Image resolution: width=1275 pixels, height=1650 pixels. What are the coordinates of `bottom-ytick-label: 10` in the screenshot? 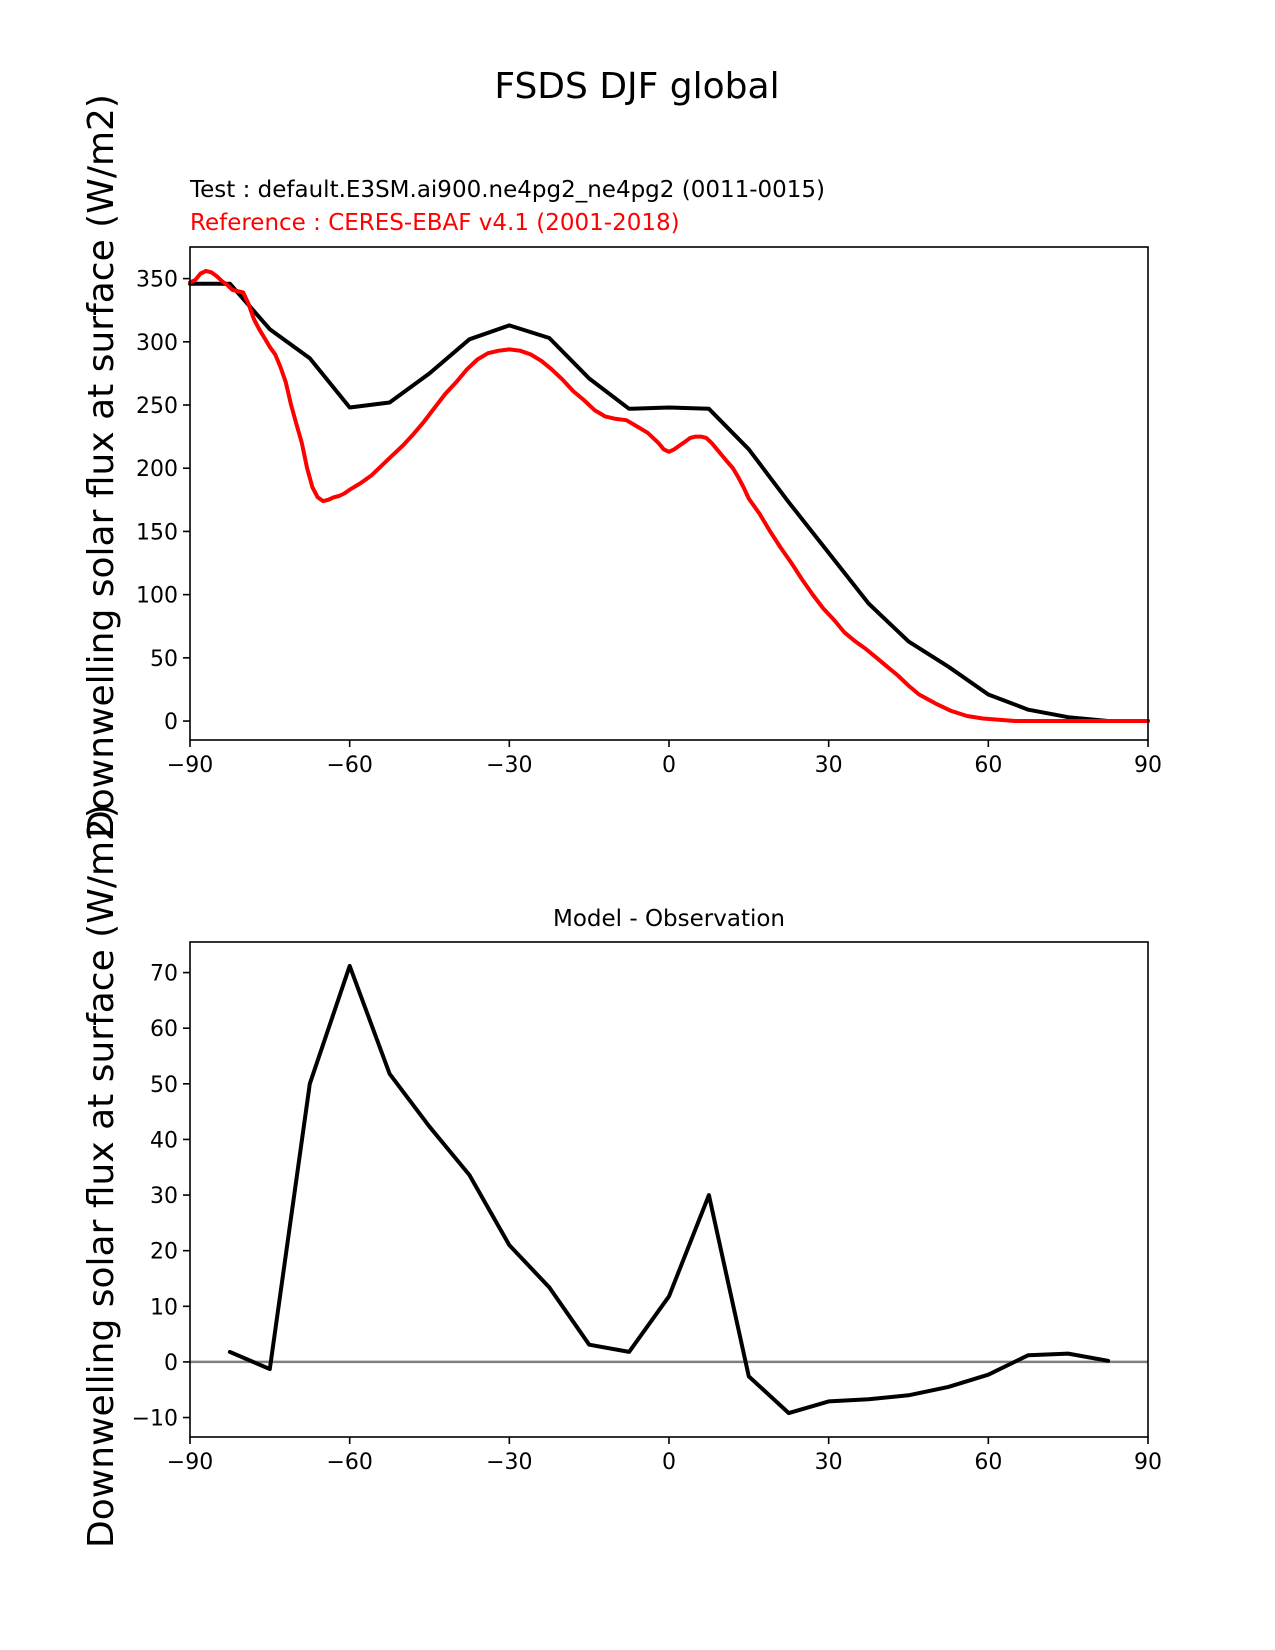 It's located at (164, 1307).